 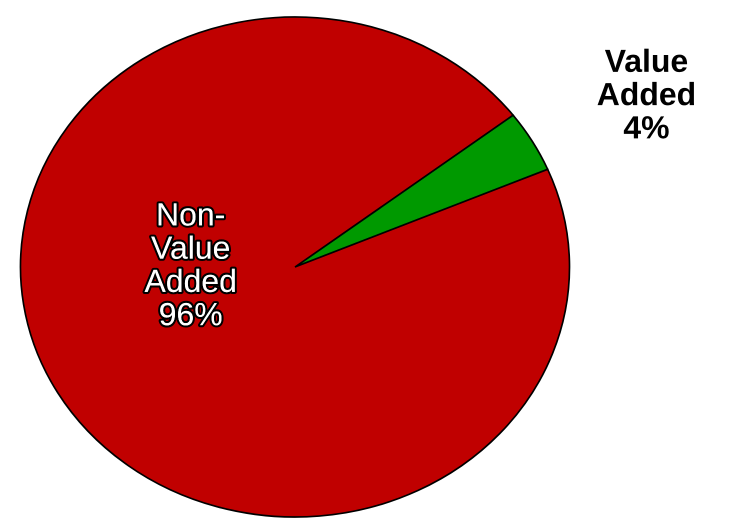 What do you see at coordinates (191, 314) in the screenshot?
I see `data-label: 96%` at bounding box center [191, 314].